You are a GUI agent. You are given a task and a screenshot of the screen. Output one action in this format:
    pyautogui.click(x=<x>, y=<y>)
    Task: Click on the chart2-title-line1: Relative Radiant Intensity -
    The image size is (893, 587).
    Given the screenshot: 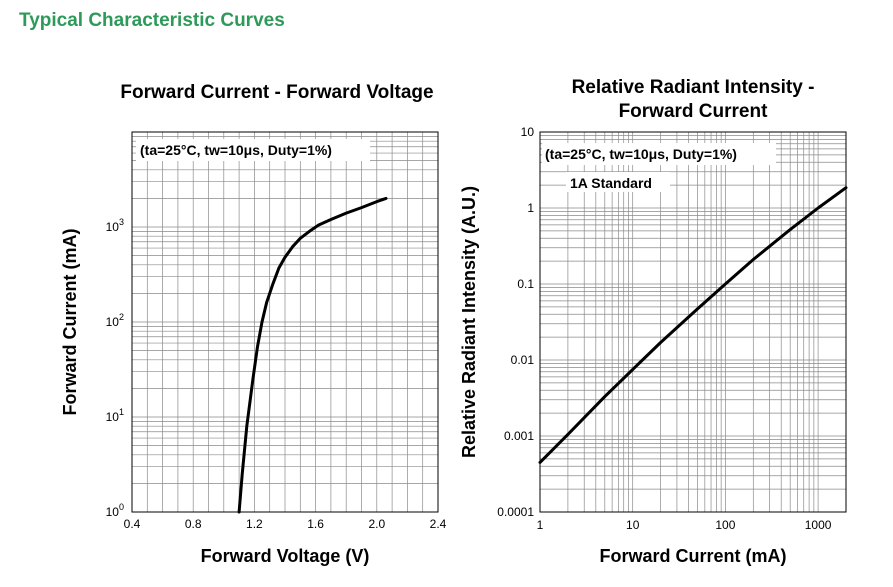 What is the action you would take?
    pyautogui.click(x=693, y=87)
    